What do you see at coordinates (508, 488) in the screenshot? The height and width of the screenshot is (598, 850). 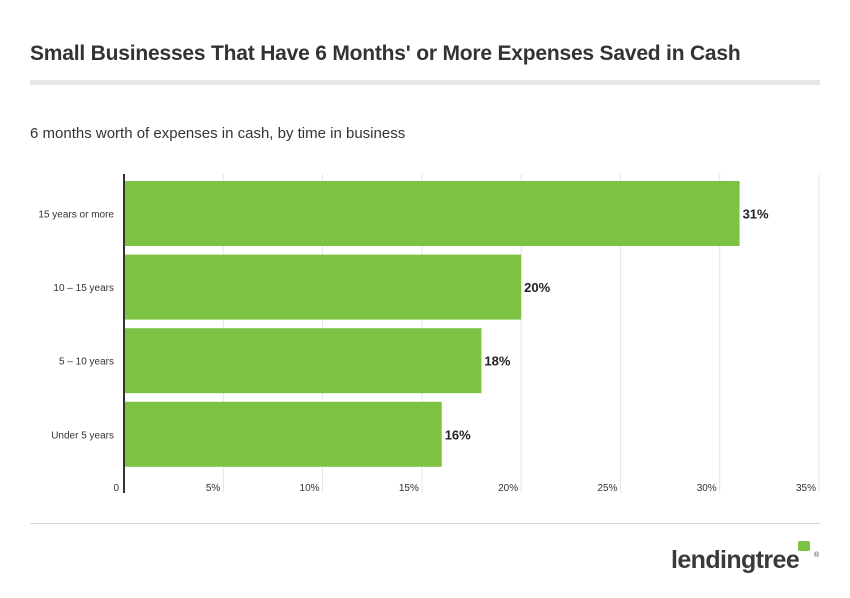 I see `x-tick-label: 20%` at bounding box center [508, 488].